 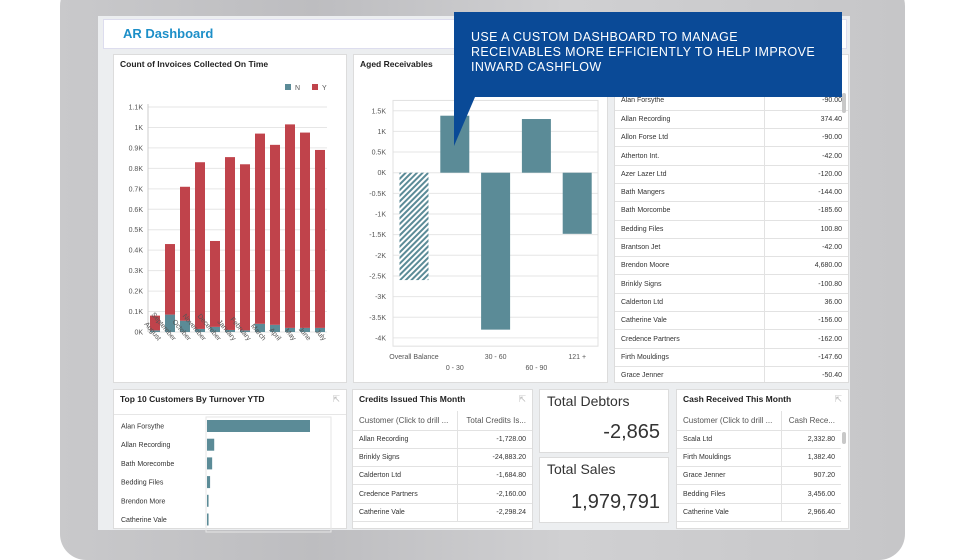 What do you see at coordinates (147, 464) in the screenshot?
I see `category-label: Bath Morecombe` at bounding box center [147, 464].